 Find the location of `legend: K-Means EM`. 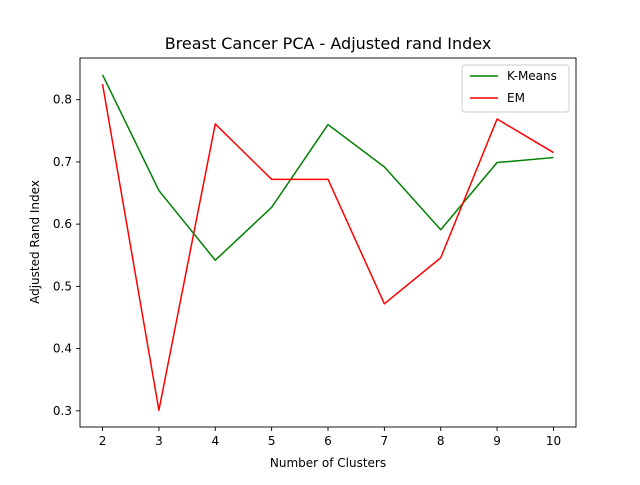

legend: K-Means EM is located at coordinates (515, 88).